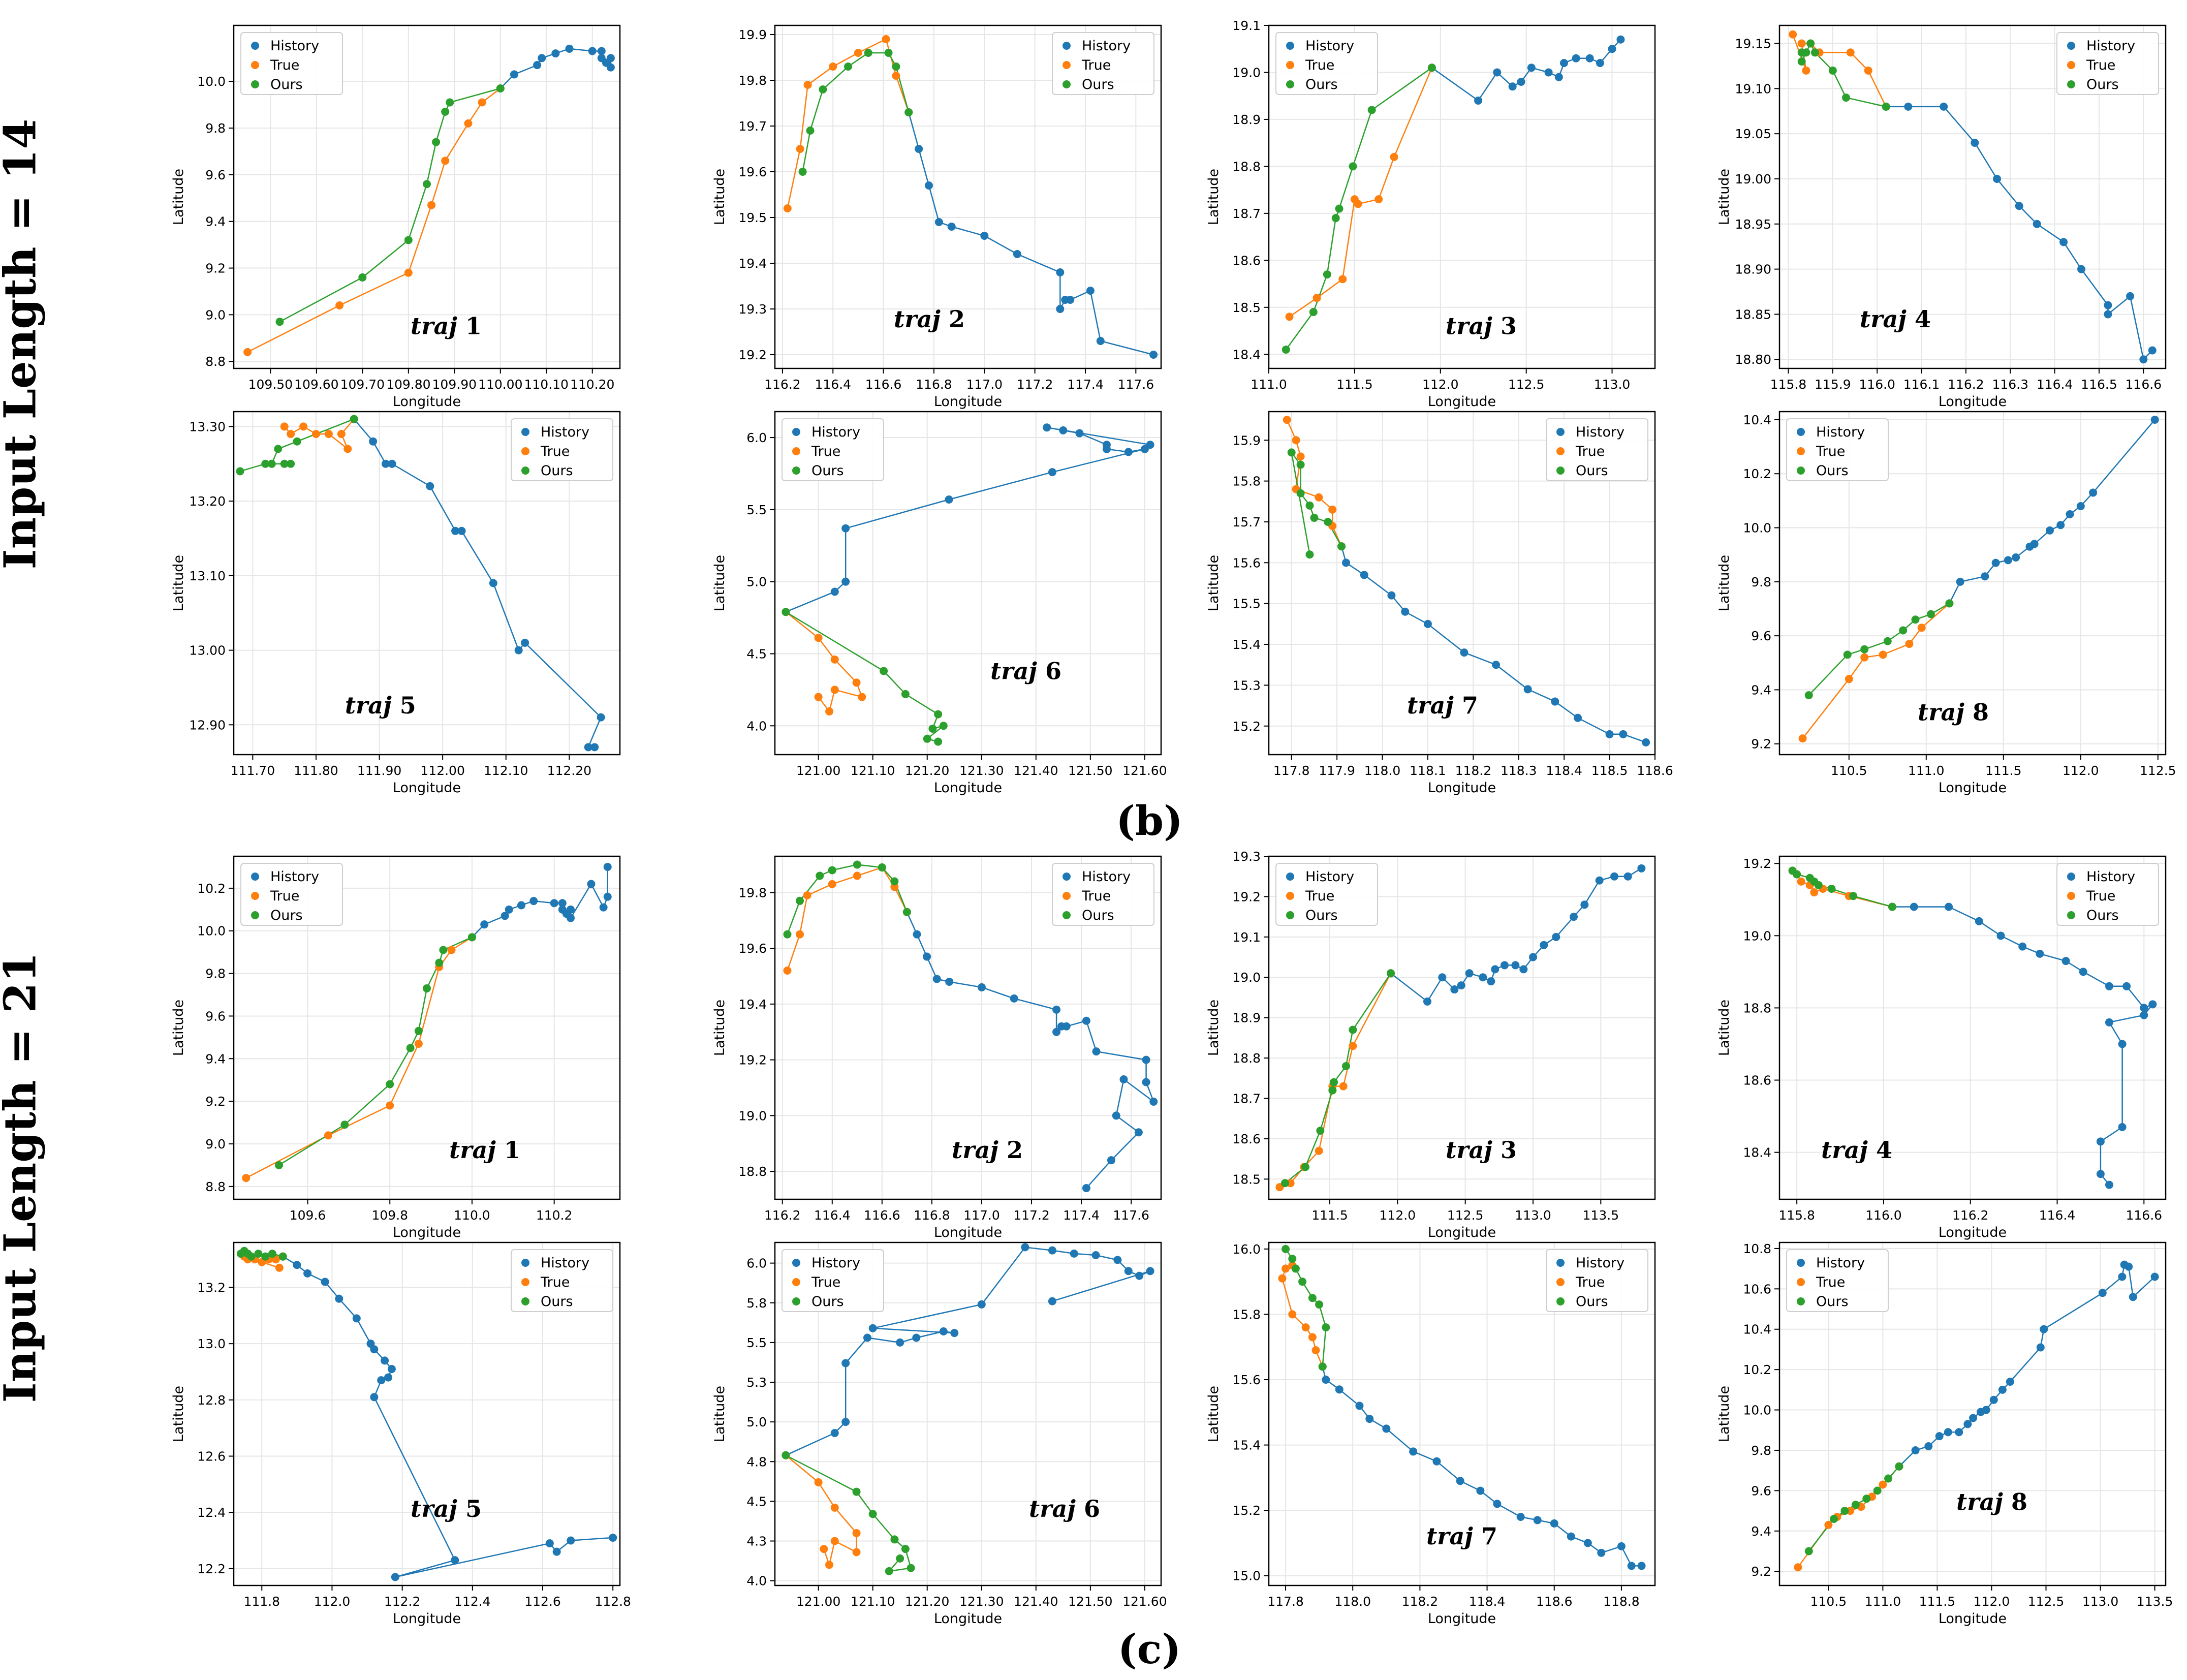  I want to click on y-tick-label: 19.4, so click(752, 263).